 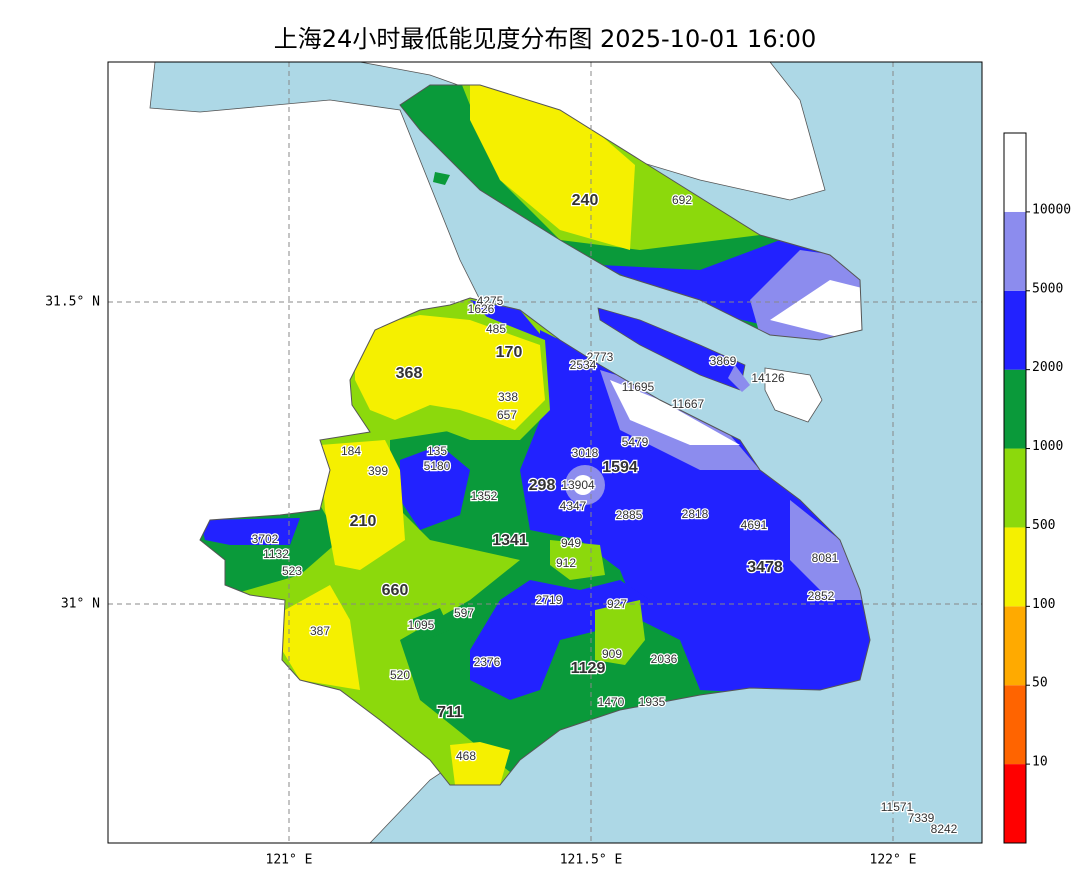 What do you see at coordinates (487, 662) in the screenshot?
I see `station-value: 2376` at bounding box center [487, 662].